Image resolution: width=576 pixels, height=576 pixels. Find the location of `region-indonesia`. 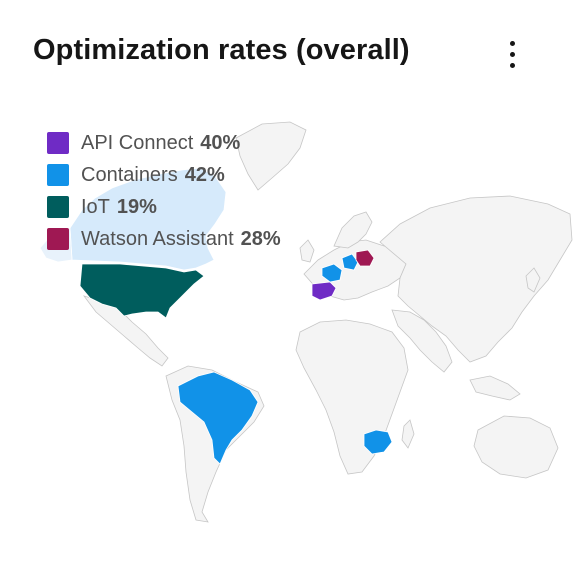

region-indonesia is located at coordinates (495, 388).